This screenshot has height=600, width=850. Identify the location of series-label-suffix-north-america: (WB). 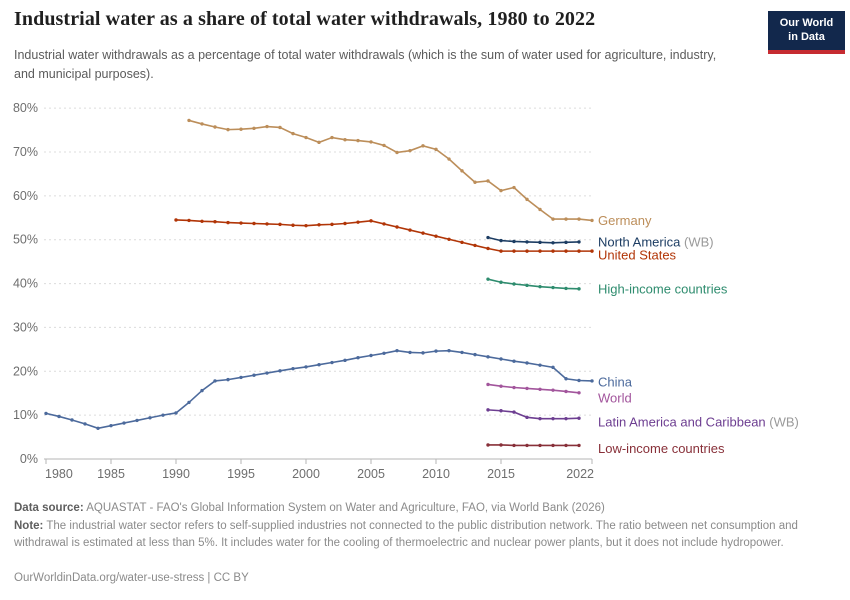
(696, 241).